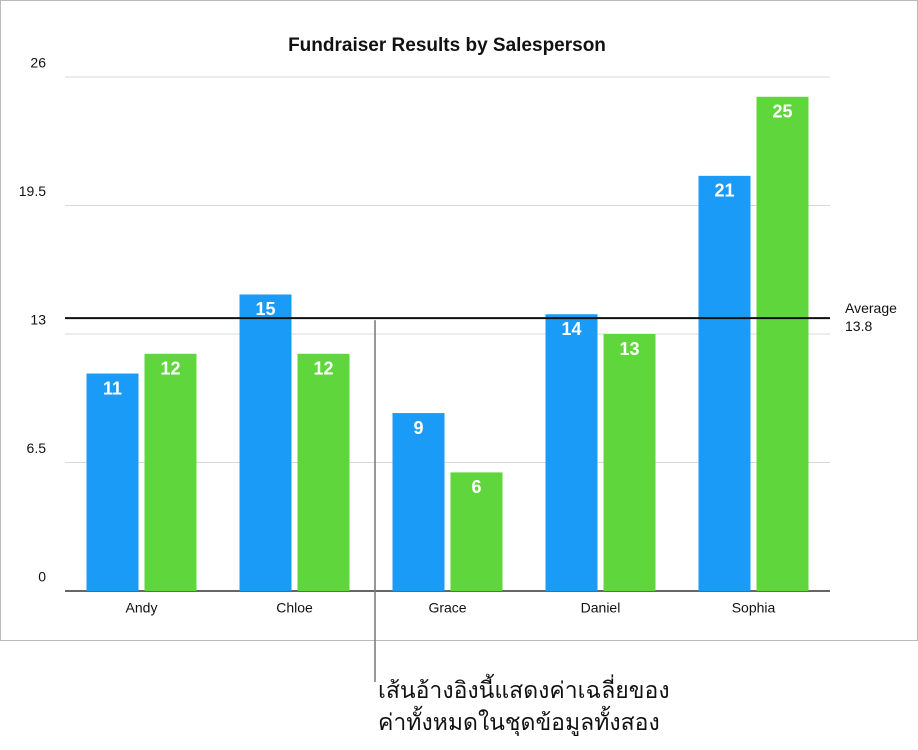  I want to click on value-label: 13, so click(629, 349).